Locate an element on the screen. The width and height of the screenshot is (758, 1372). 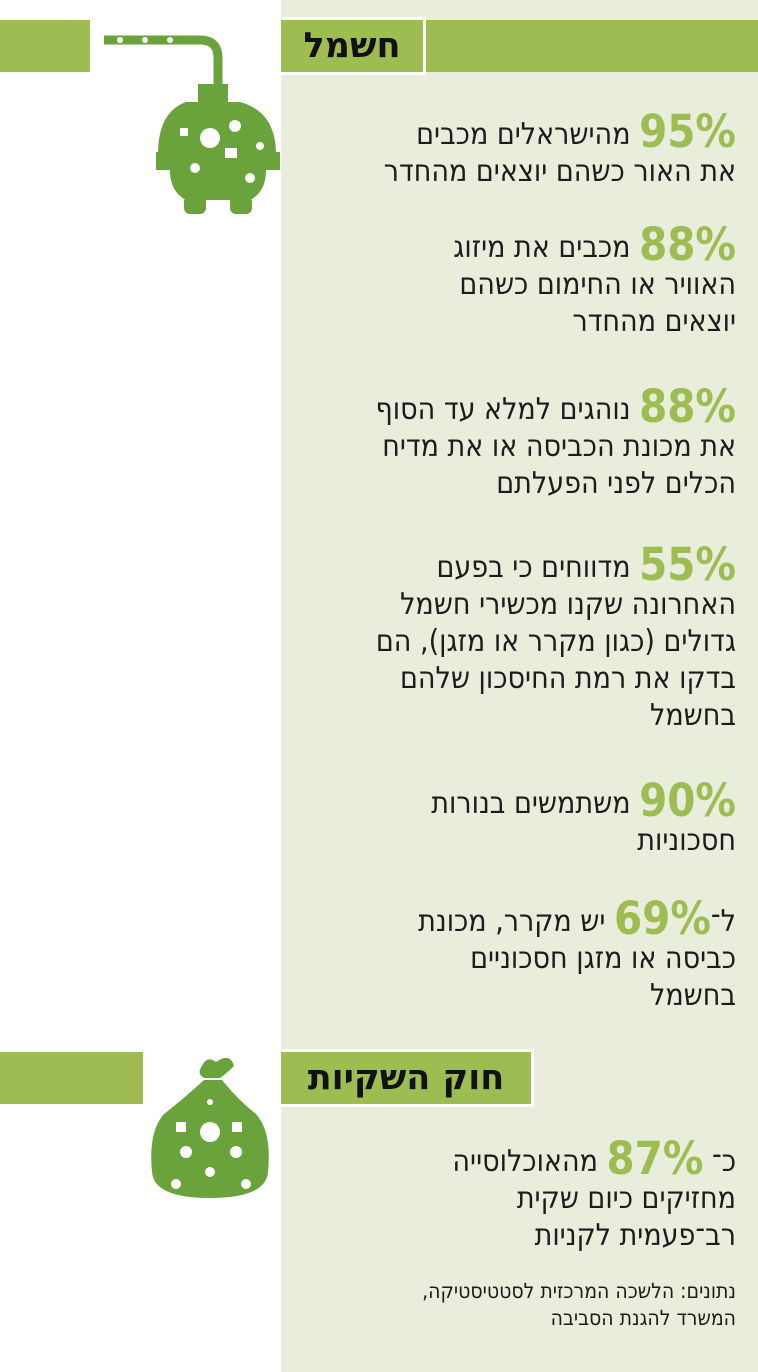
stat-6-line-0: כ־ 87% מהאוכלוסייה is located at coordinates (594, 1158).